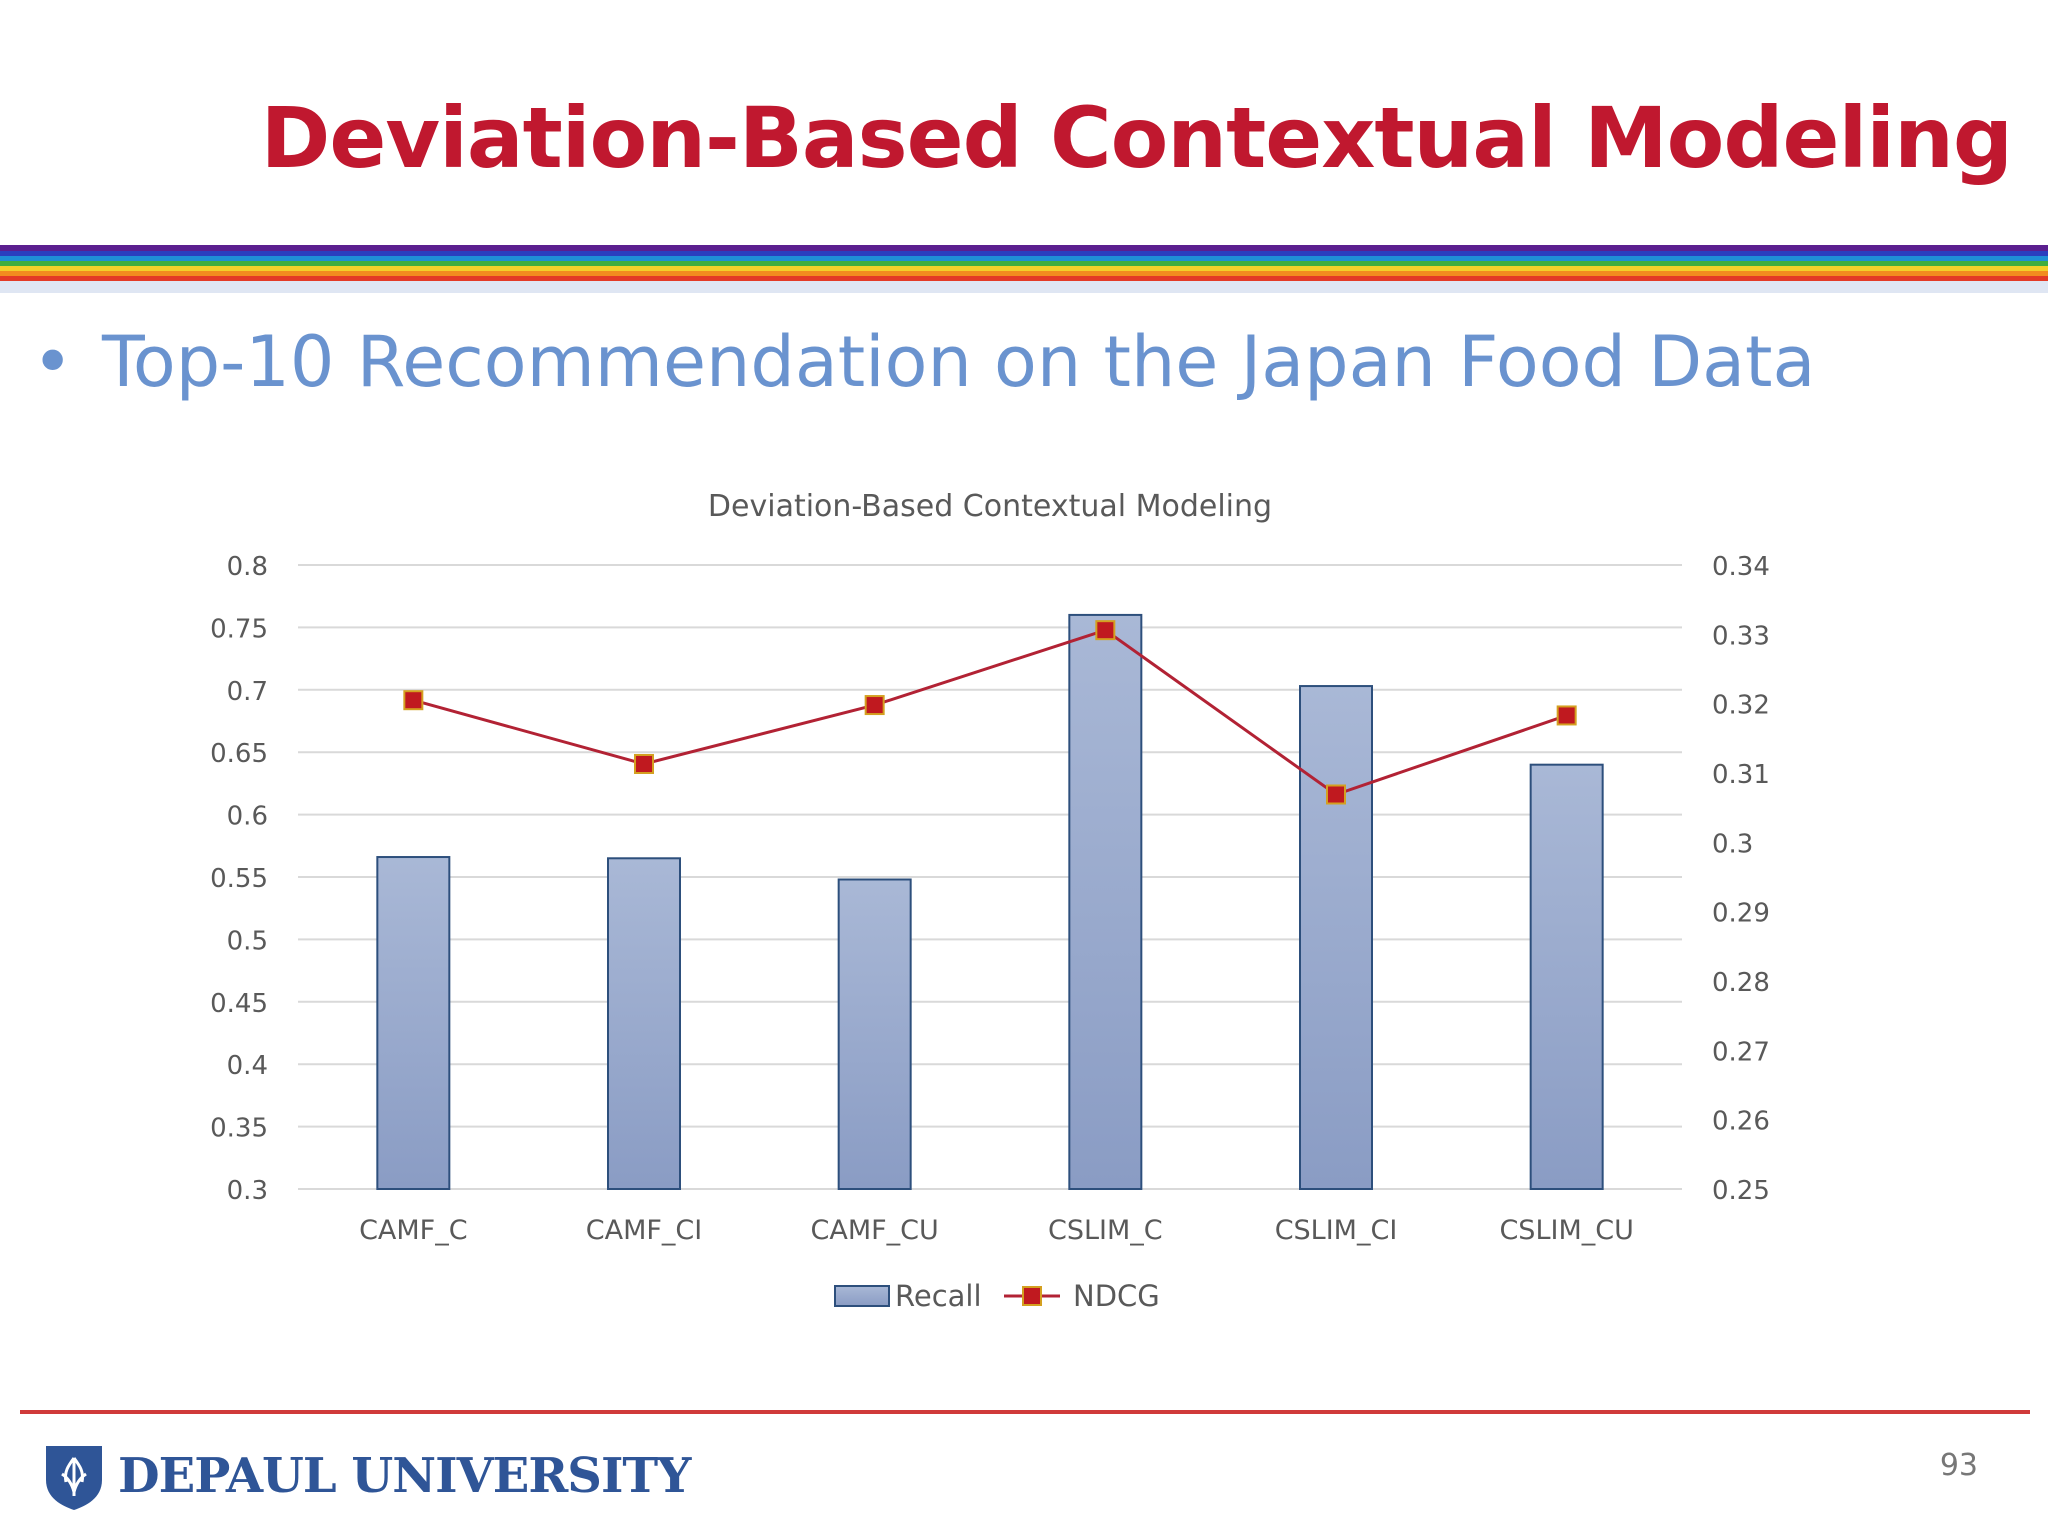  I want to click on university-name: DEPAUL UNIVERSITY, so click(404, 1476).